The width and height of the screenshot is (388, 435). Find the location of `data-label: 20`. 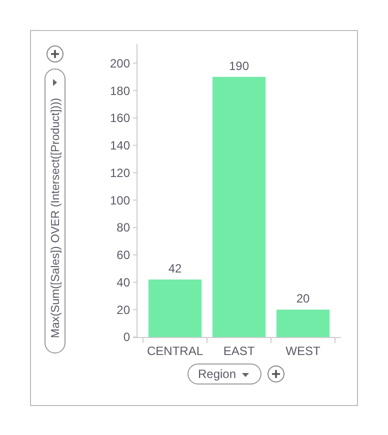

data-label: 20 is located at coordinates (303, 299).